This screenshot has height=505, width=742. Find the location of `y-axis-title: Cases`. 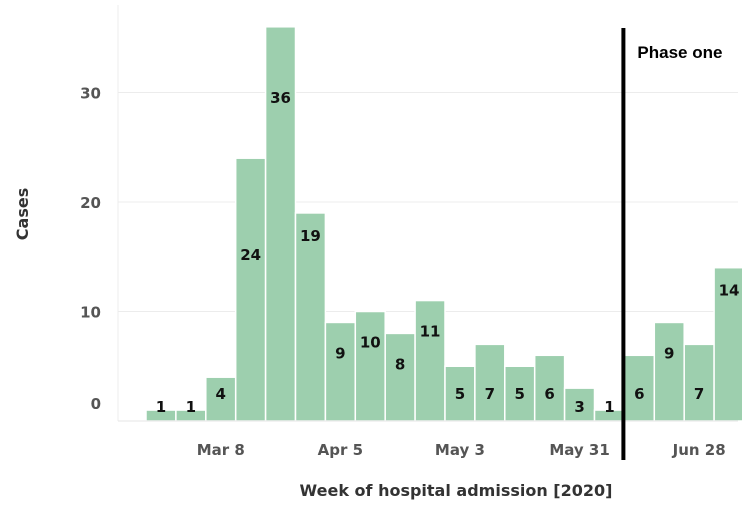

y-axis-title: Cases is located at coordinates (22, 214).